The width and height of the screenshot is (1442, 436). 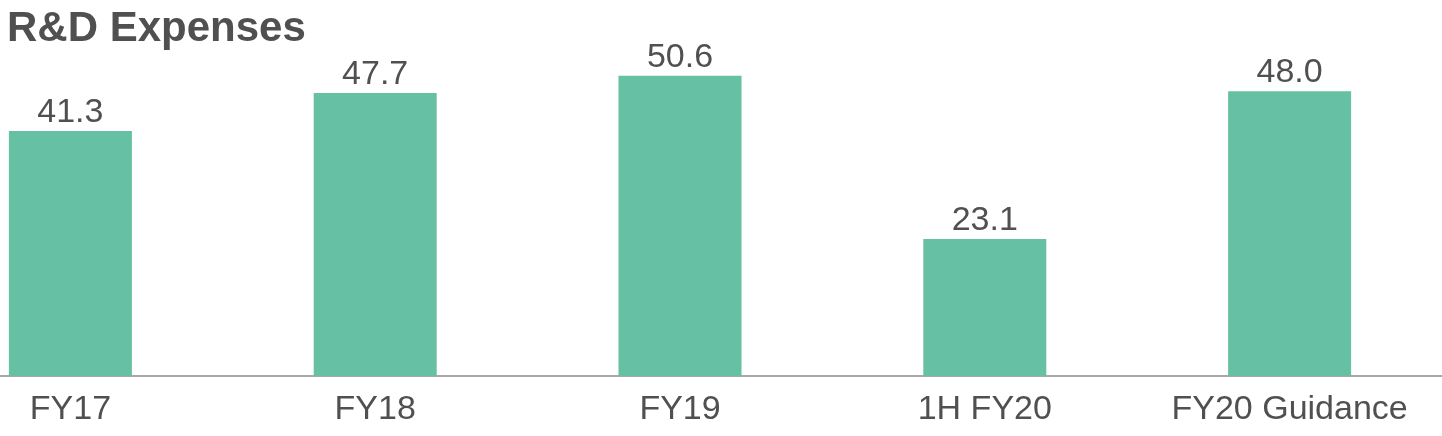 I want to click on chart-title: R&D Expenses, so click(x=156, y=26).